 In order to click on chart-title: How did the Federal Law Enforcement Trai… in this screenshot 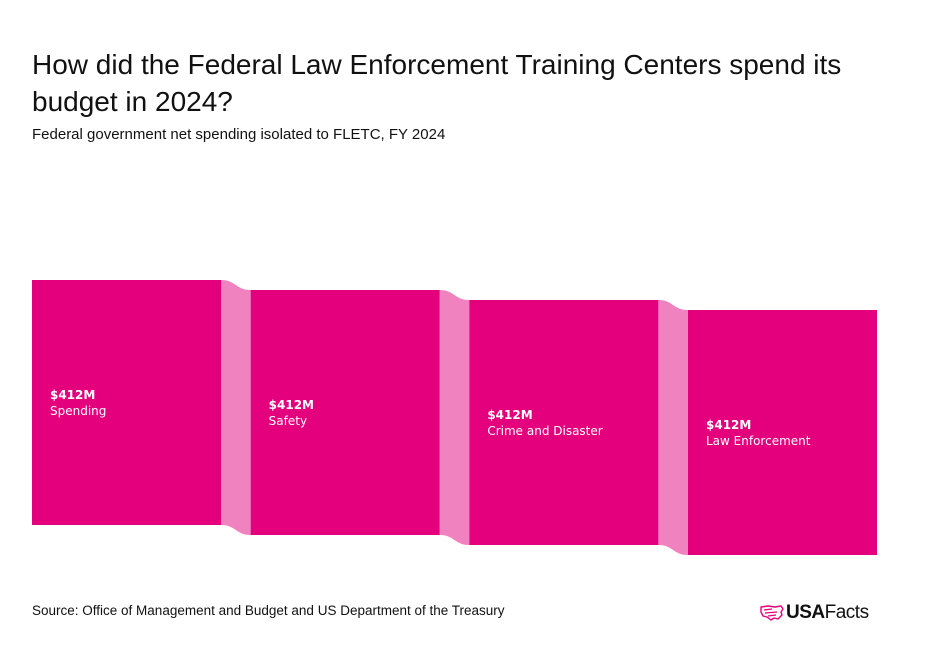, I will do `click(437, 83)`.